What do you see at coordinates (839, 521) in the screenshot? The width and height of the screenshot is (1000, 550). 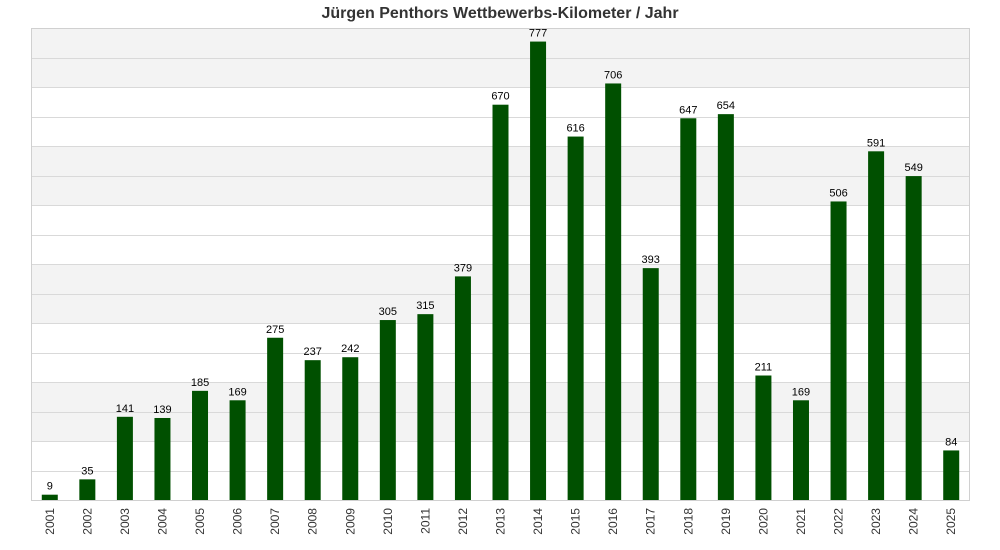 I see `x-tick-label-2022: 2022` at bounding box center [839, 521].